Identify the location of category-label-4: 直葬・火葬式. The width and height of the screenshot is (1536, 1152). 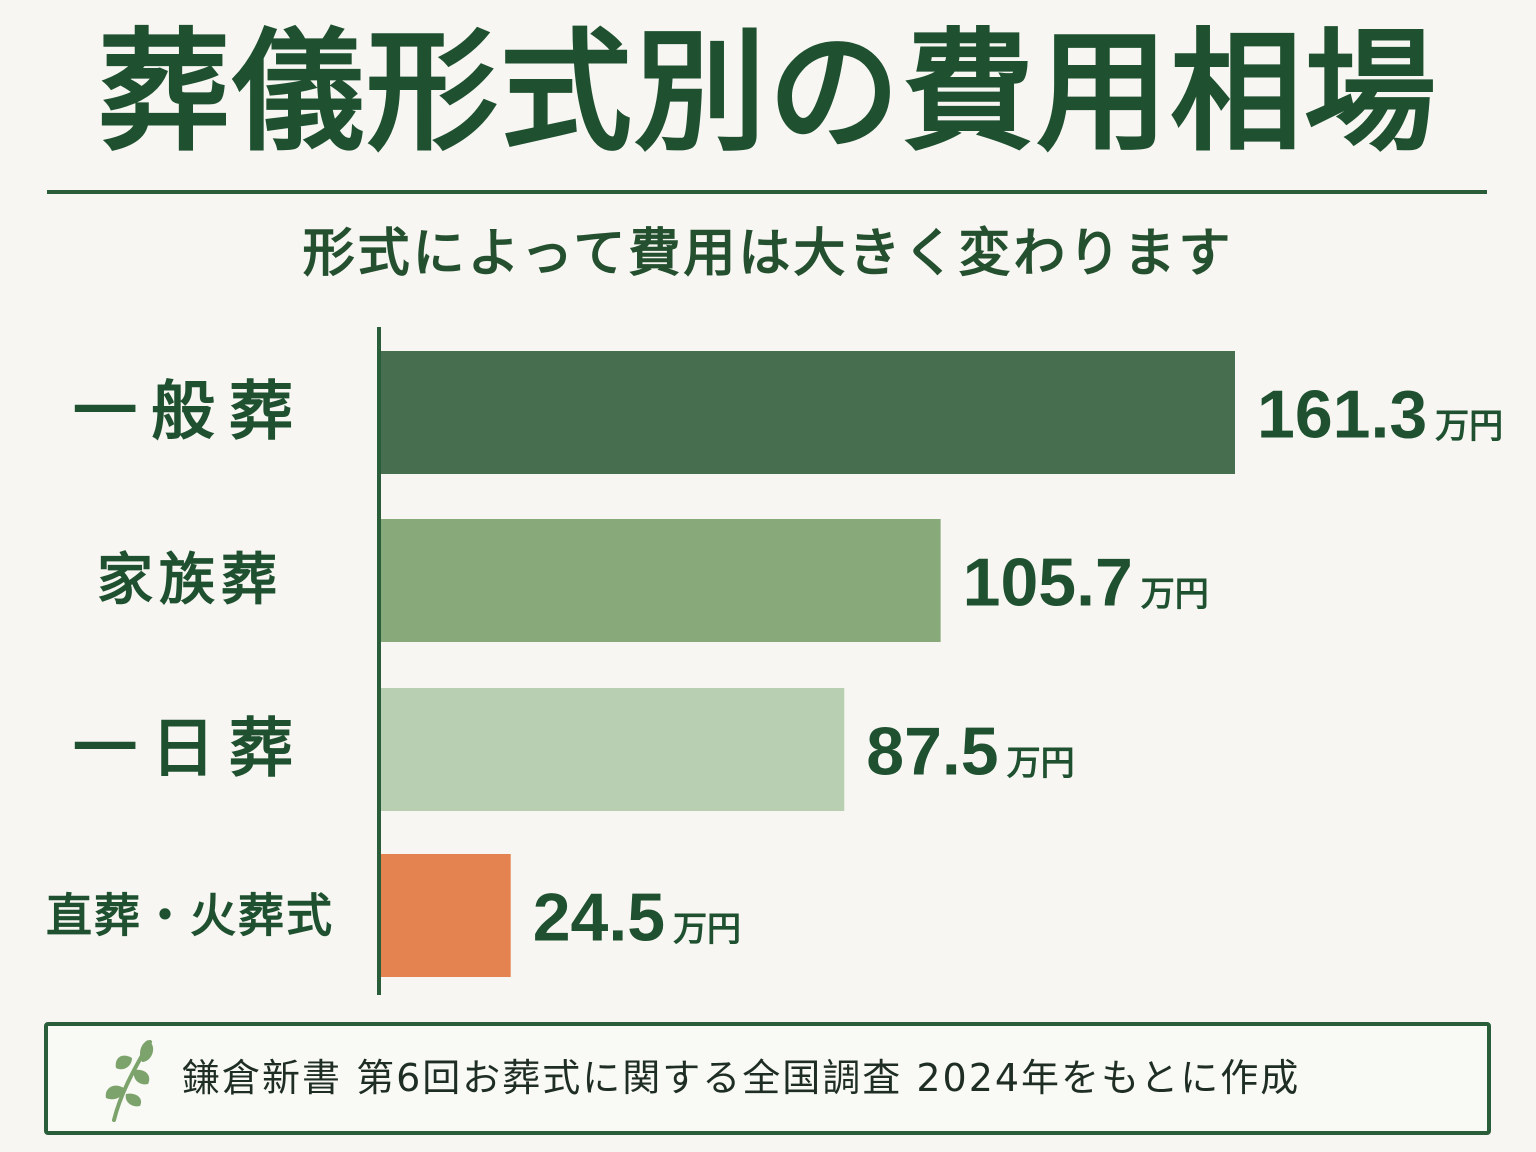
(190, 916).